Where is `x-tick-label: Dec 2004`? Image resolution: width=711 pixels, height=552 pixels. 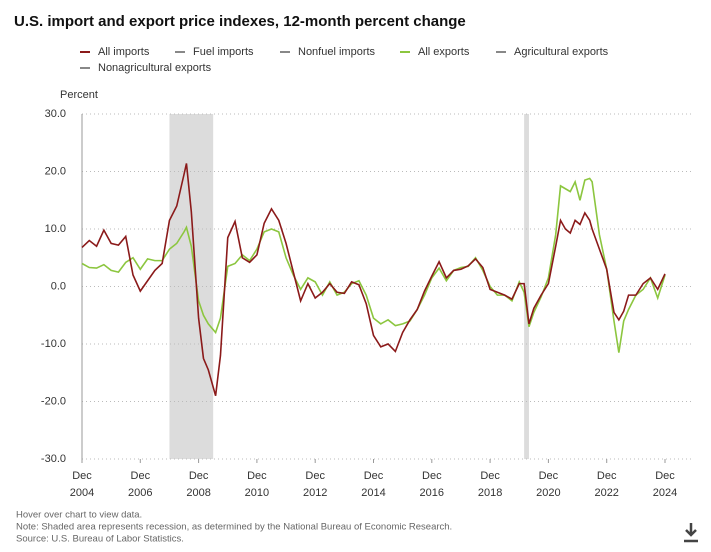
x-tick-label: Dec 2004 is located at coordinates (82, 484).